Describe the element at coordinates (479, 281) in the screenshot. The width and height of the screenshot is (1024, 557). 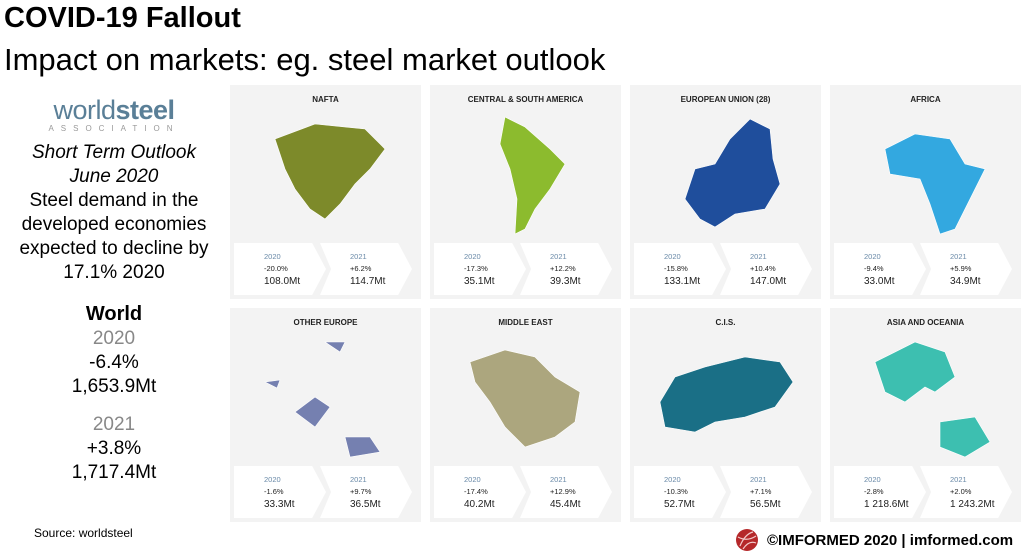
I see `stat-volume: 35.1Mt` at that location.